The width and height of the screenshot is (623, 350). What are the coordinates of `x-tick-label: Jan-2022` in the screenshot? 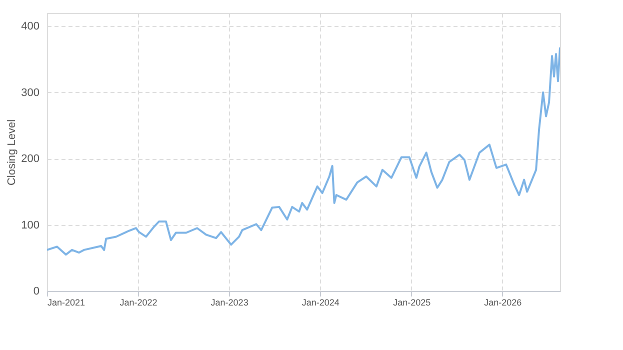 It's located at (139, 303).